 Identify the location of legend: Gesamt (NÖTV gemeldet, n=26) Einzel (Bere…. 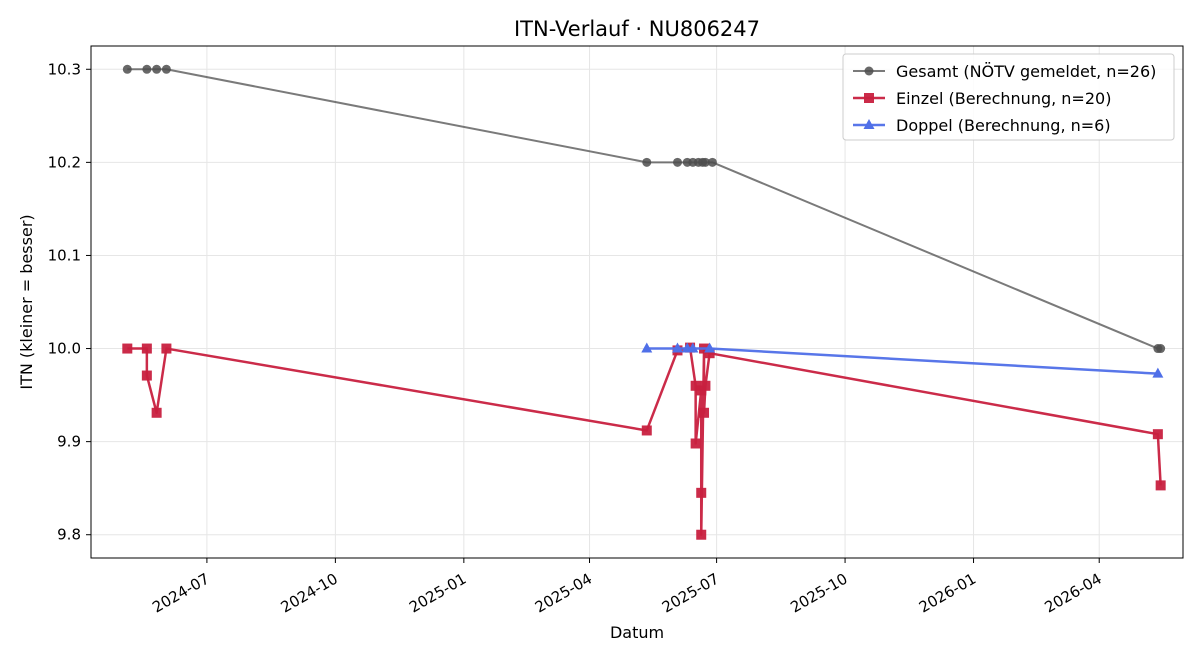
(1008, 97).